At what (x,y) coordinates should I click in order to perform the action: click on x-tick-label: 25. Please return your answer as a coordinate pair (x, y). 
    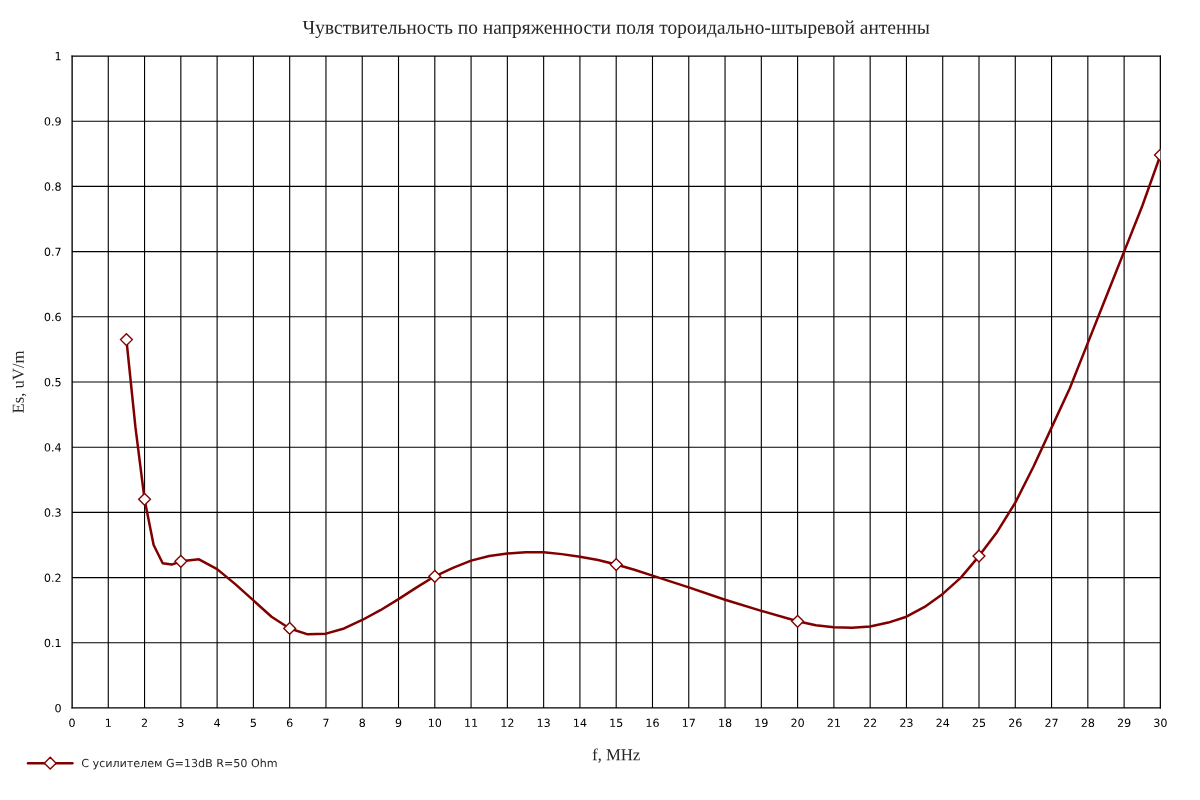
    Looking at the image, I should click on (979, 723).